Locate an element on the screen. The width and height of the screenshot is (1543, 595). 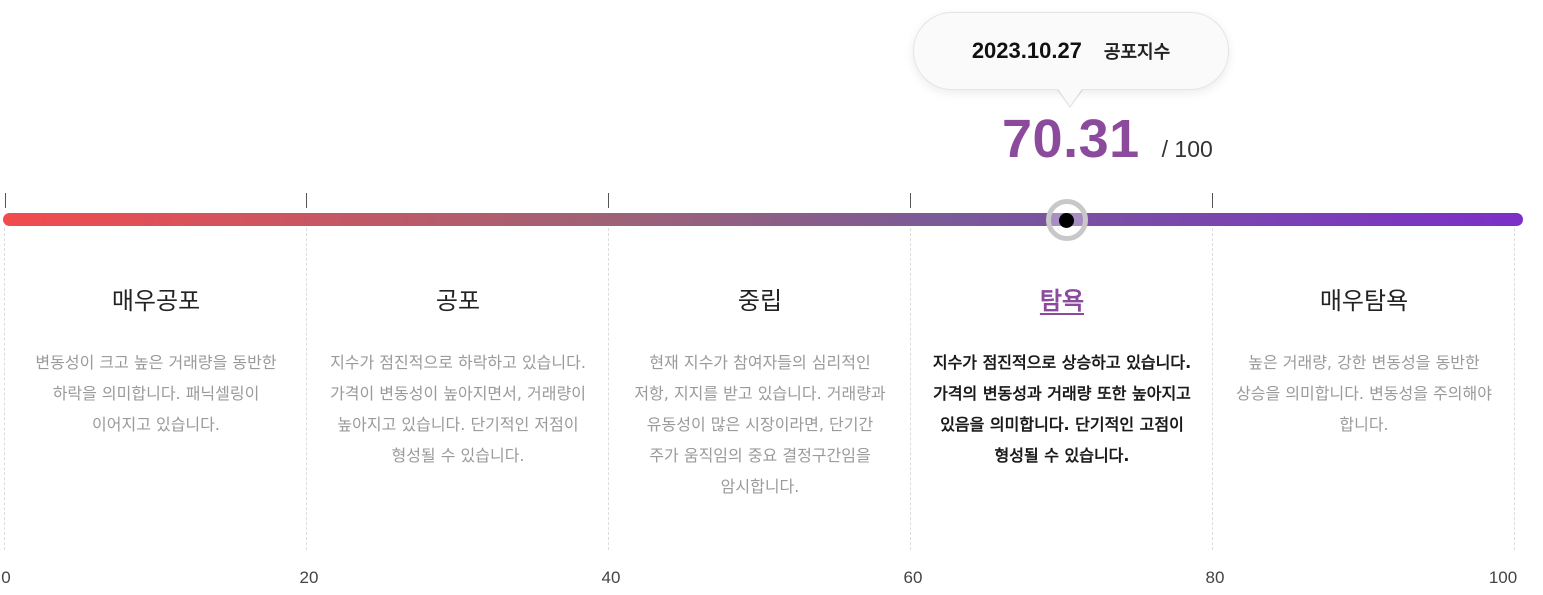
score-display: 70.31 / 100 is located at coordinates (1107, 139).